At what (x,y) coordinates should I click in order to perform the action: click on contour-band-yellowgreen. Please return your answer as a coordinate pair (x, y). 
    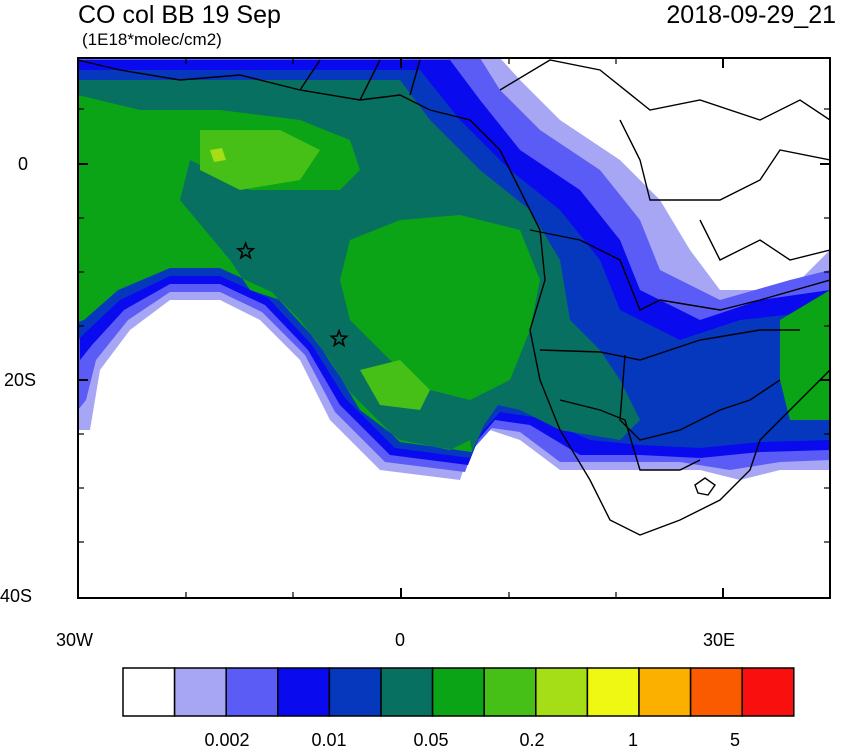
    Looking at the image, I should click on (218, 155).